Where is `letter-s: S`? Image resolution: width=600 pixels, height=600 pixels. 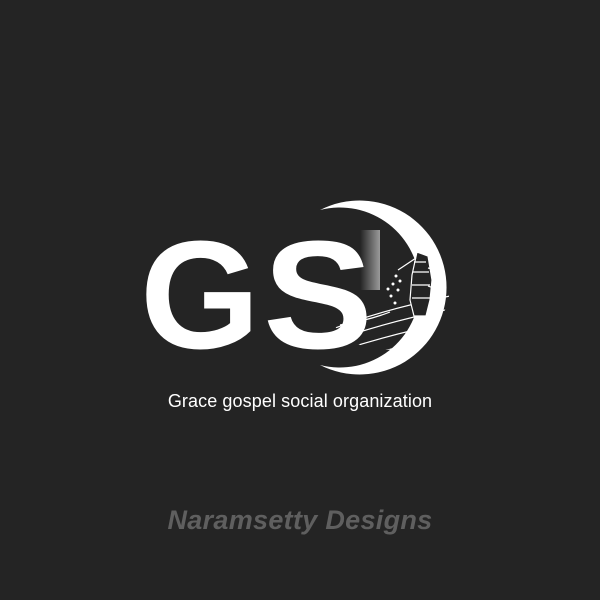 letter-s: S is located at coordinates (318, 295).